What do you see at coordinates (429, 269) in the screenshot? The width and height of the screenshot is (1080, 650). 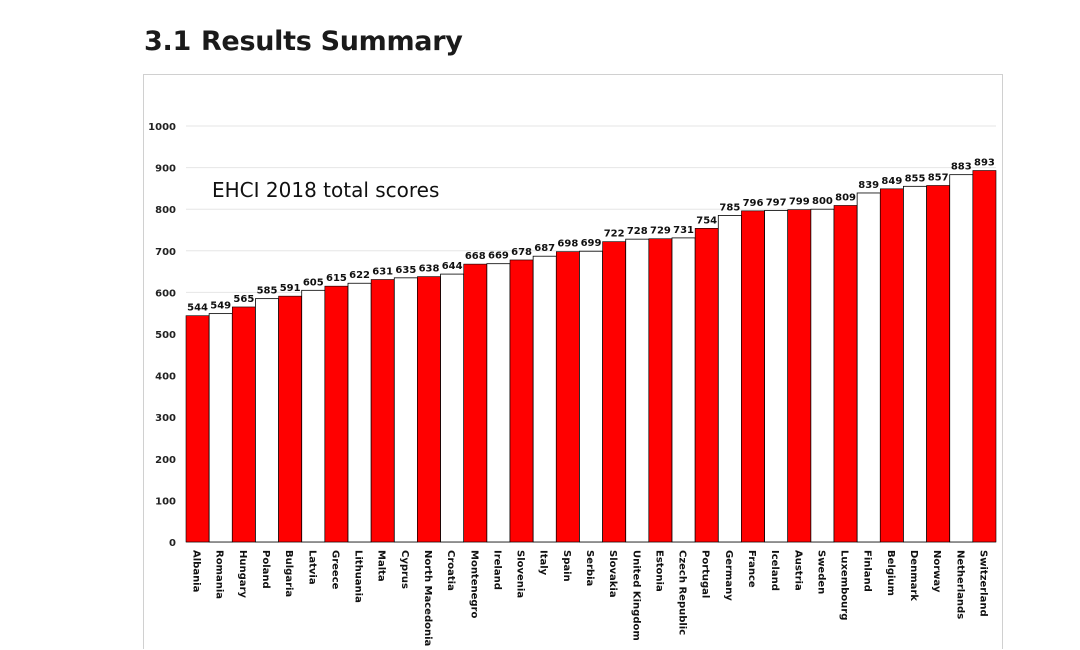 I see `data-label: 638` at bounding box center [429, 269].